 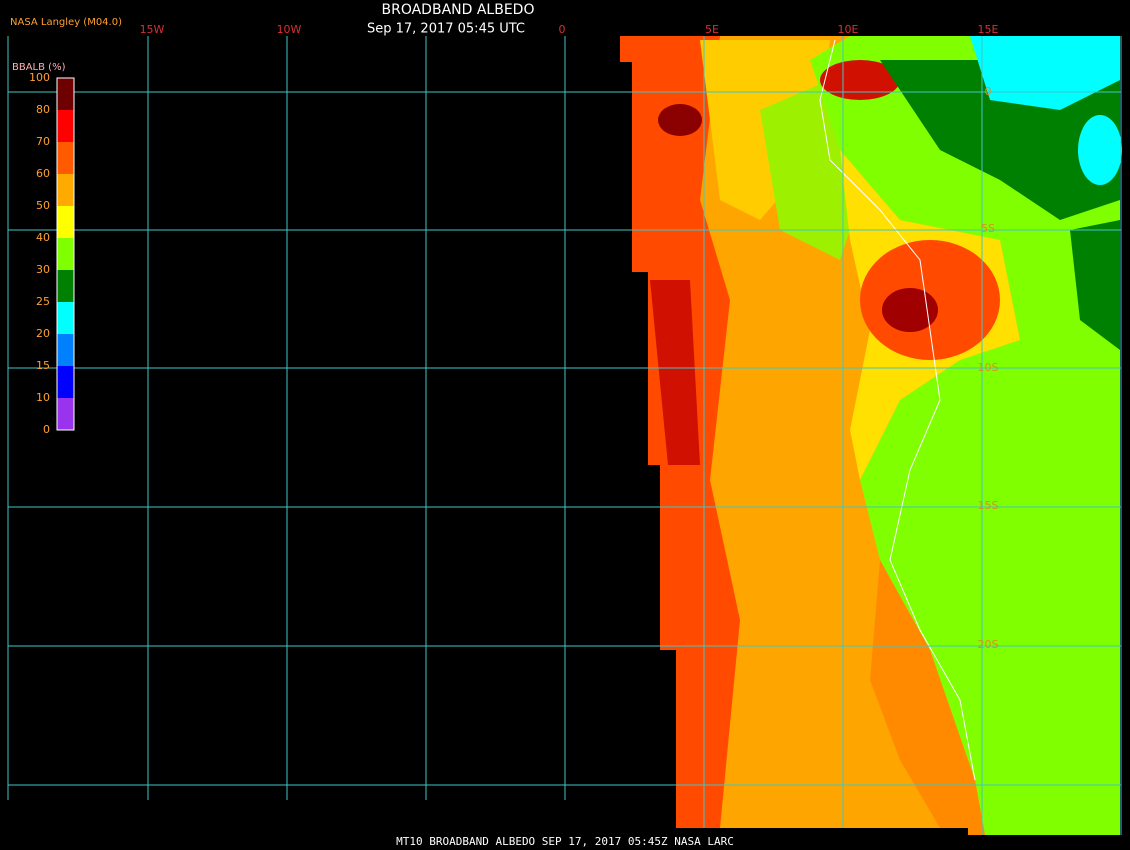 What do you see at coordinates (446, 29) in the screenshot?
I see `subtitle: Sep 17, 2017 05:45 UTC` at bounding box center [446, 29].